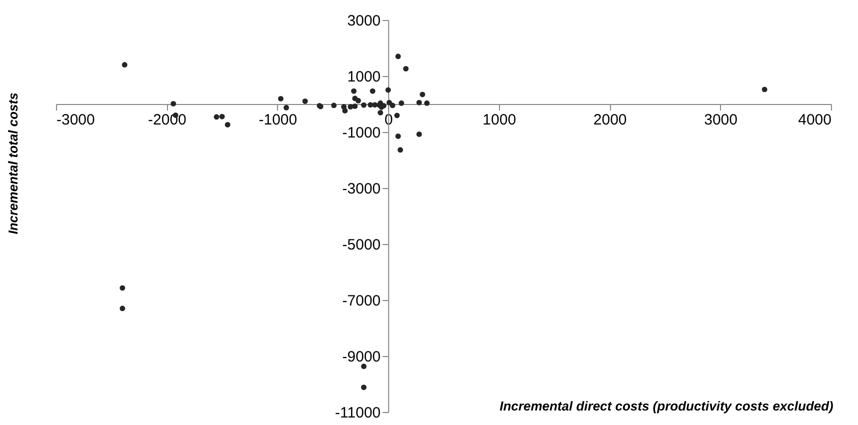 Image resolution: width=858 pixels, height=425 pixels. What do you see at coordinates (667, 406) in the screenshot?
I see `x-axis-title: Incremental direct costs (productivity costs excluded)` at bounding box center [667, 406].